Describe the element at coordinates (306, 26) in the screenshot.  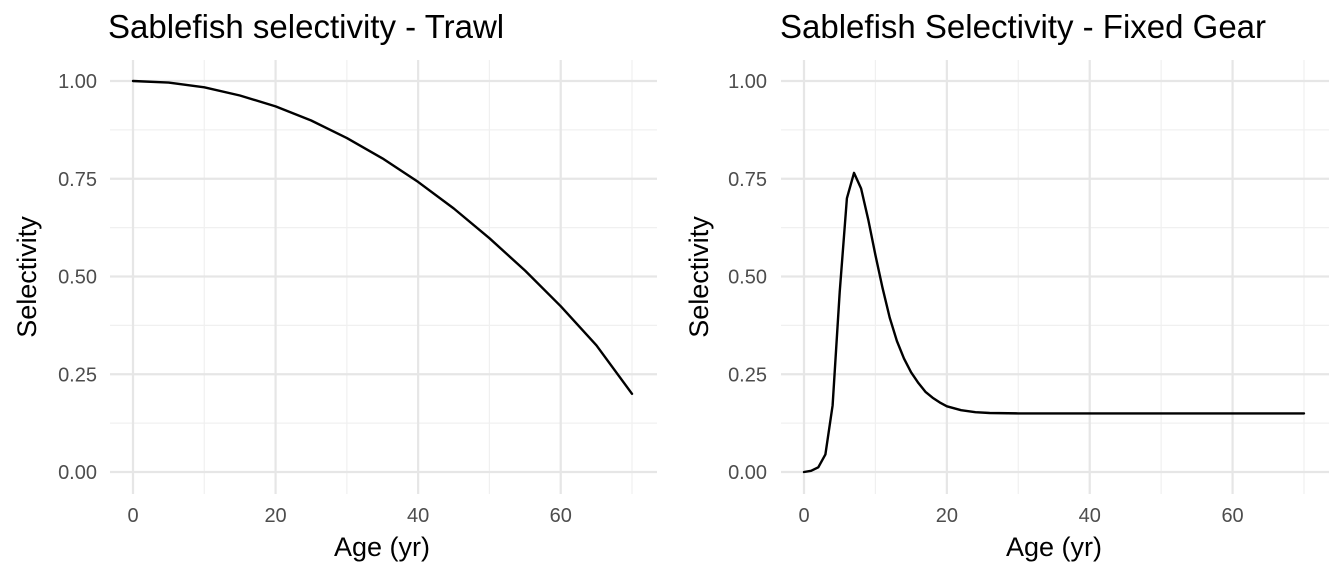
I see `chart-title: Sablefish selectivity - Trawl` at that location.